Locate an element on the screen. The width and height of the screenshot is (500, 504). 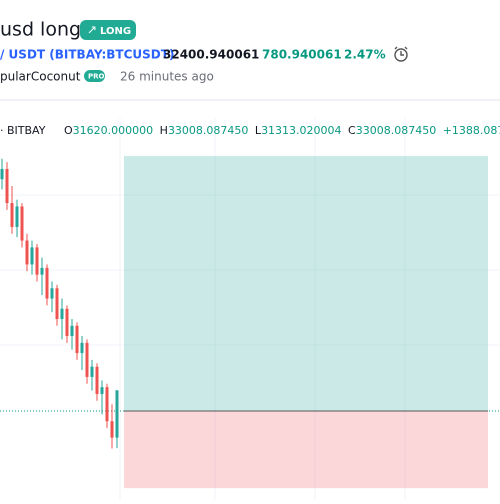
idea-title: usd long is located at coordinates (40, 30).